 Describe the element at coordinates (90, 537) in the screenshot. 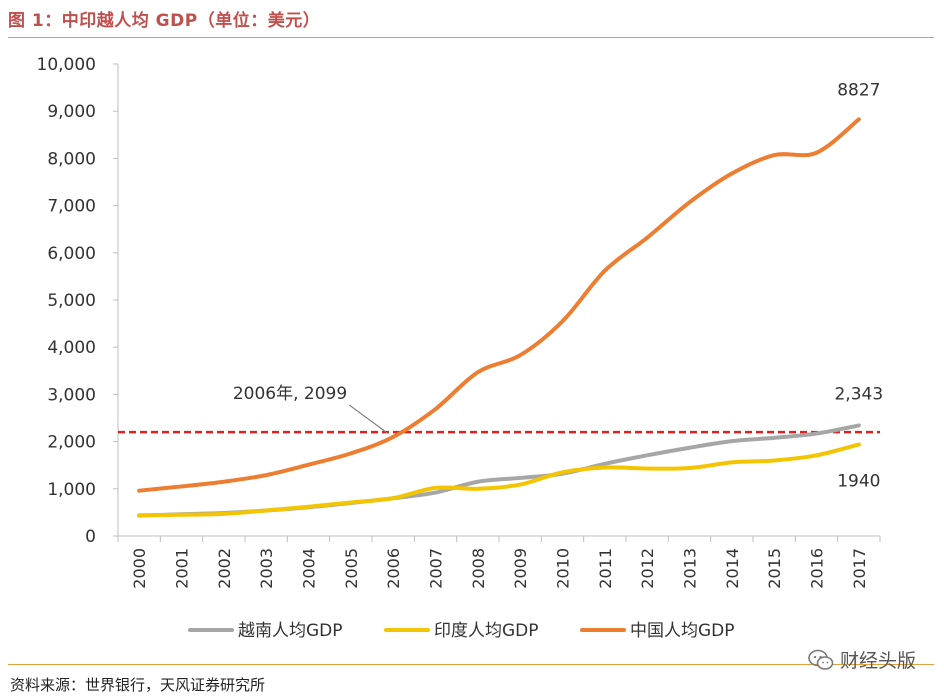

I see `y-tick-label: 0` at that location.